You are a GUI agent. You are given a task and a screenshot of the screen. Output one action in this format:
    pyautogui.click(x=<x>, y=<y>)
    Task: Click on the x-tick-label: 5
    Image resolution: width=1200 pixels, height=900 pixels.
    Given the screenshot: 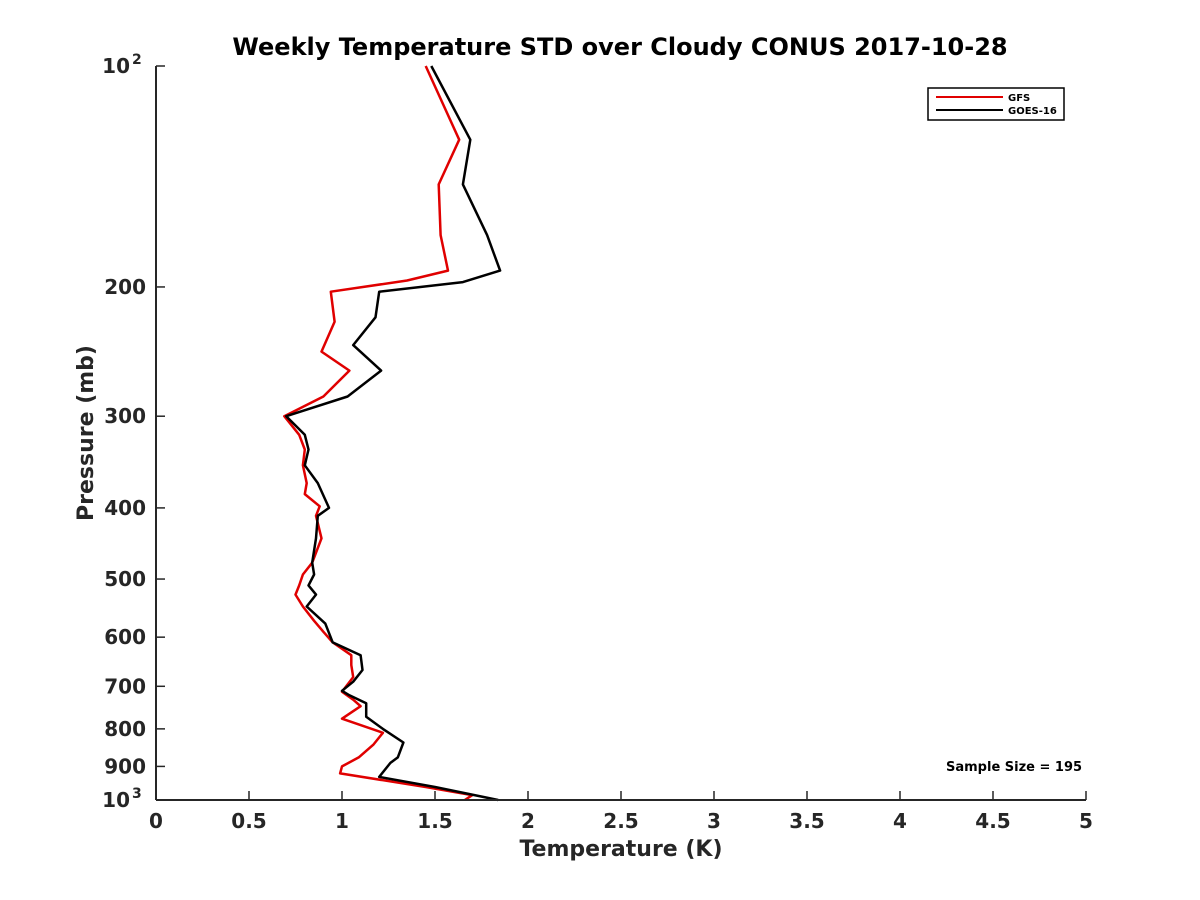 What is the action you would take?
    pyautogui.click(x=1086, y=821)
    